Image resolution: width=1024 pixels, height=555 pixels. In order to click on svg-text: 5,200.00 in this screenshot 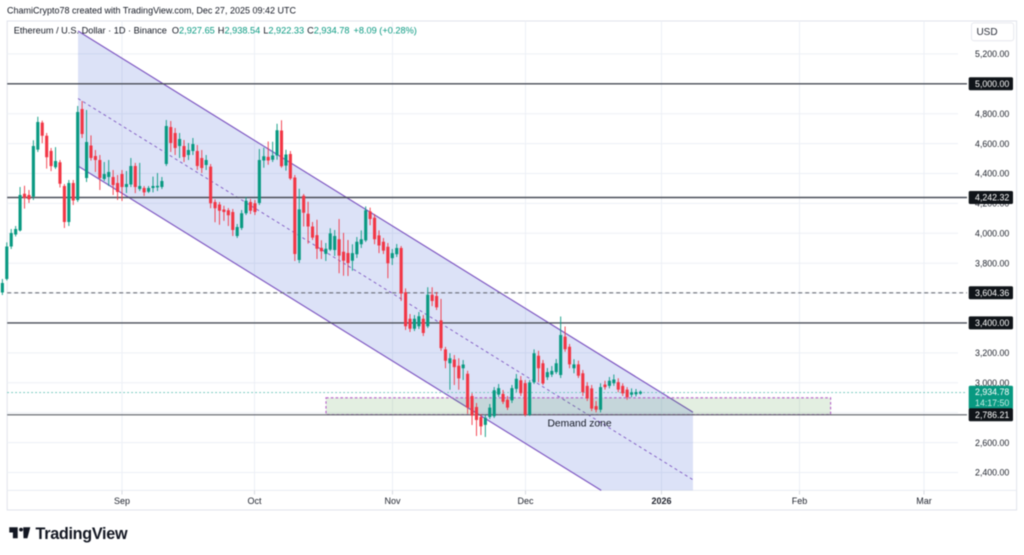, I will do `click(992, 54)`.